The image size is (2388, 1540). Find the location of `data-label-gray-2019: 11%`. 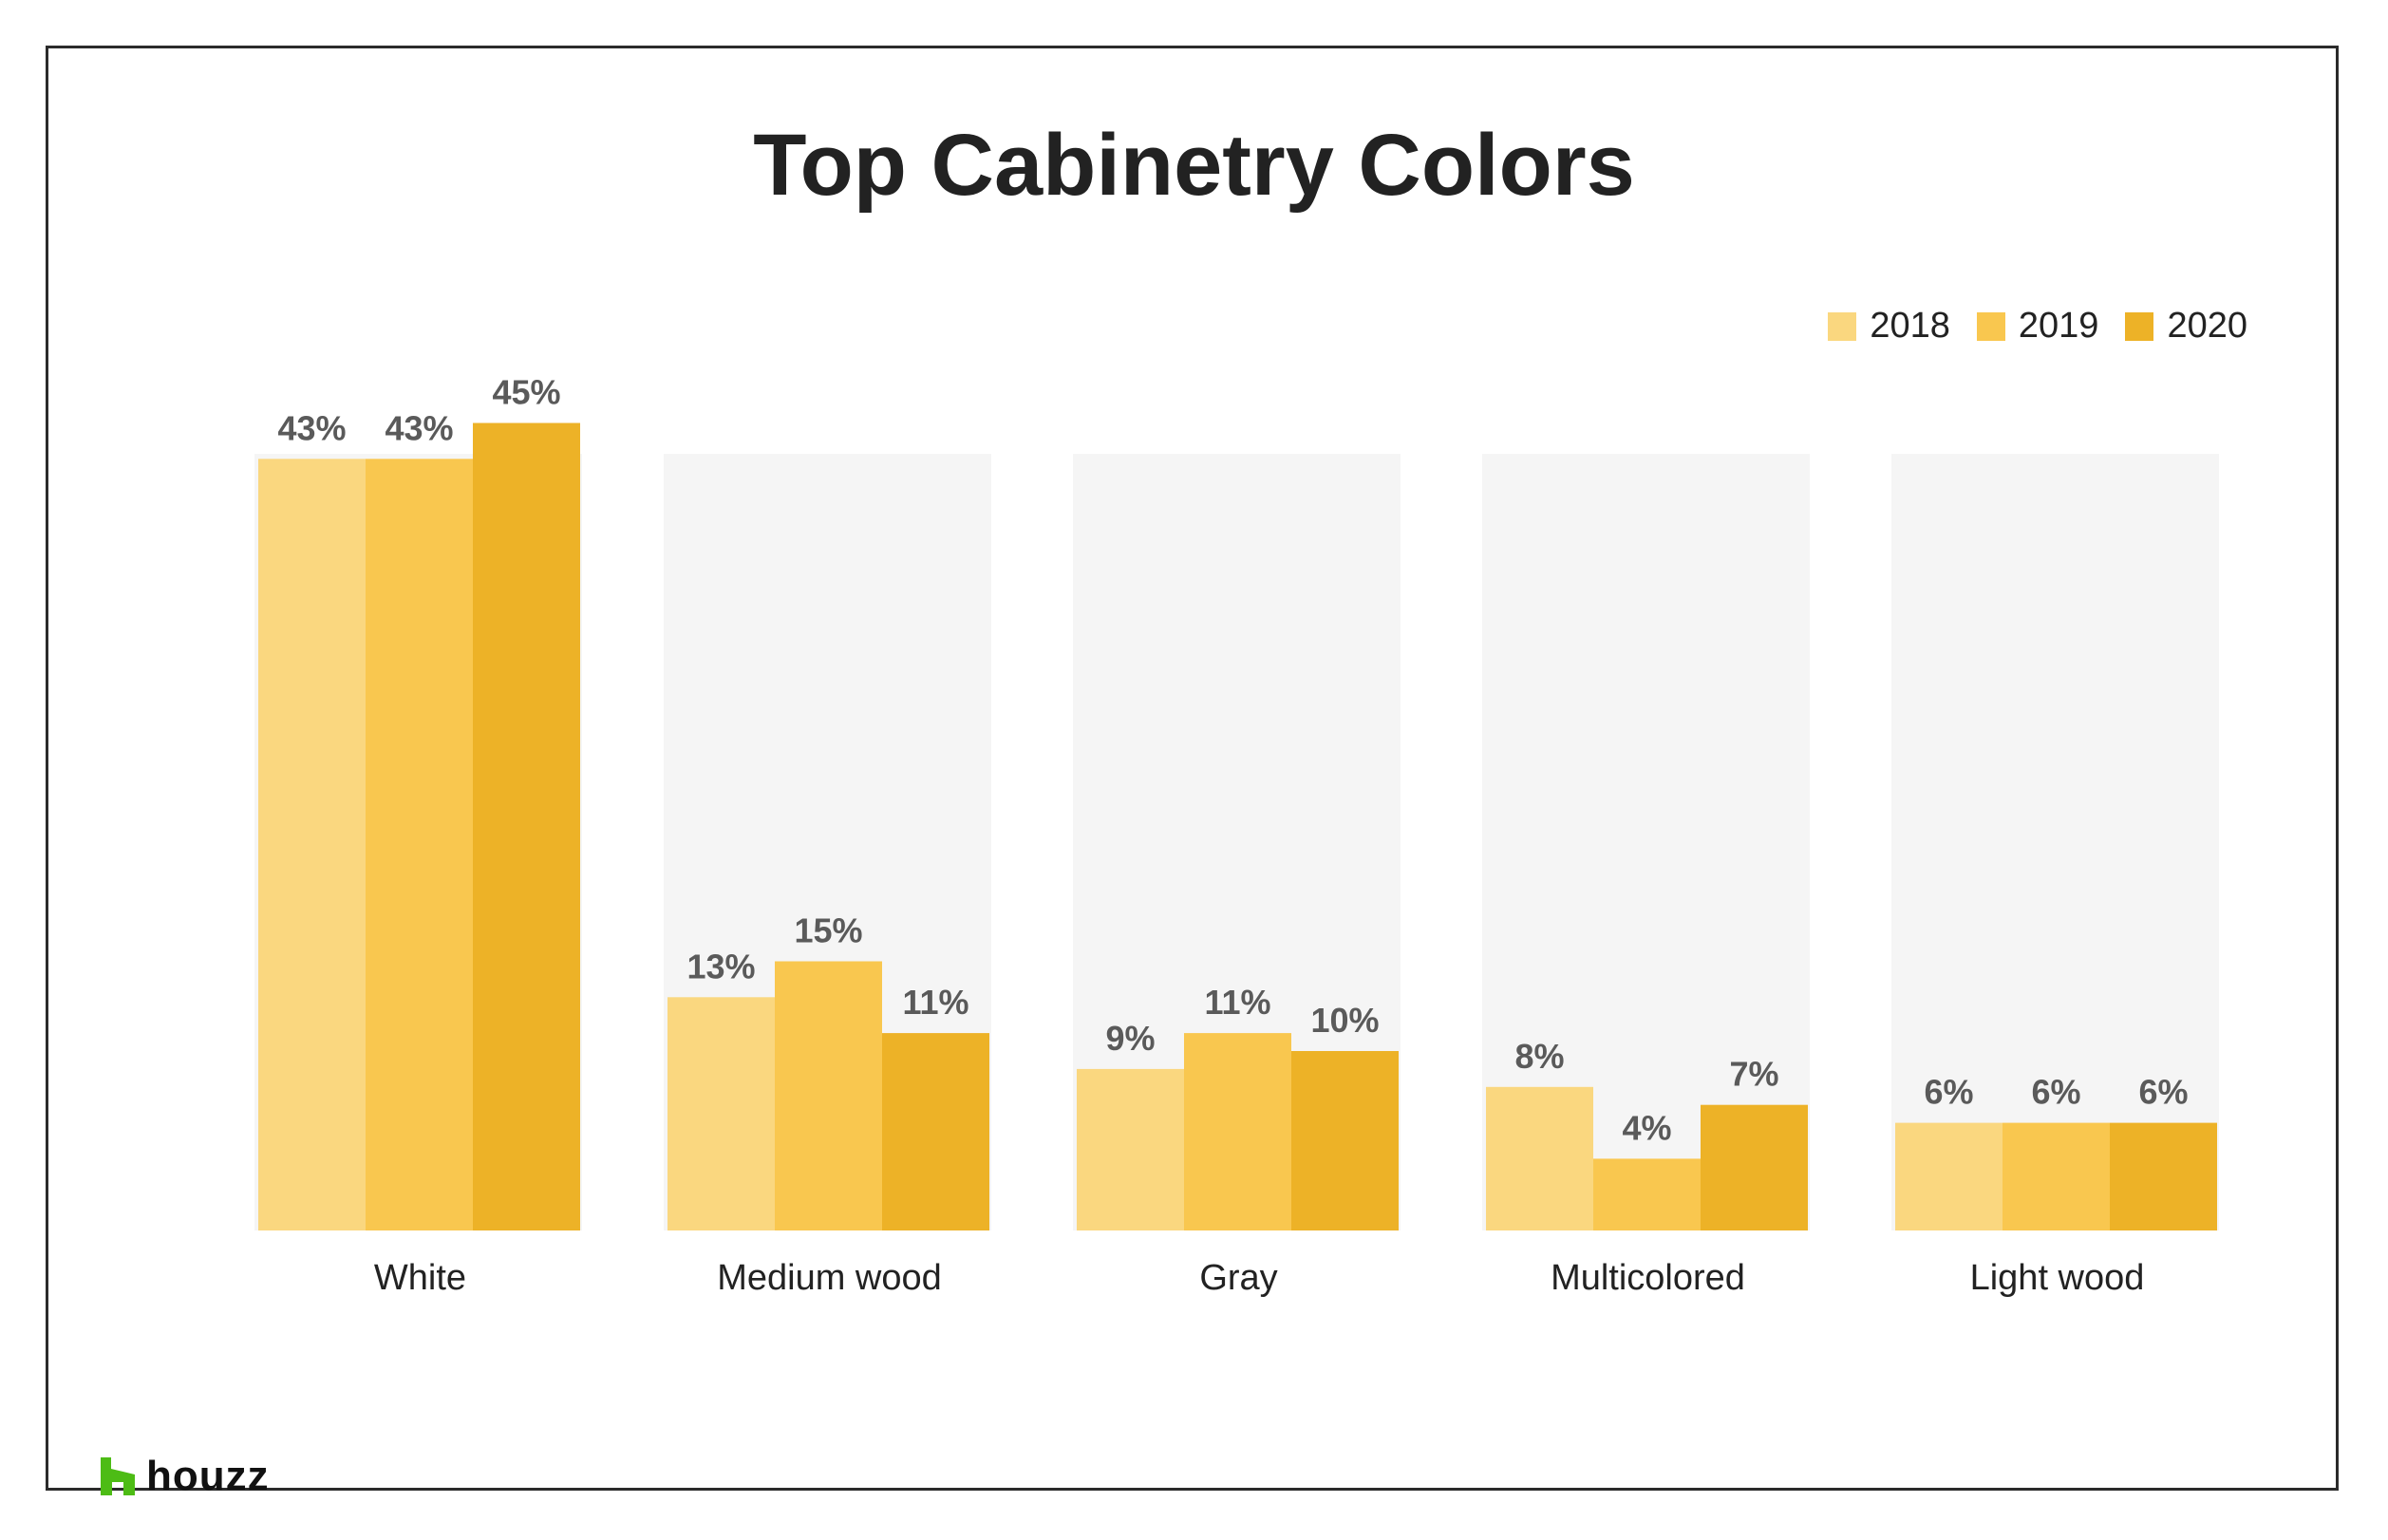

data-label-gray-2019: 11% is located at coordinates (1237, 1003).